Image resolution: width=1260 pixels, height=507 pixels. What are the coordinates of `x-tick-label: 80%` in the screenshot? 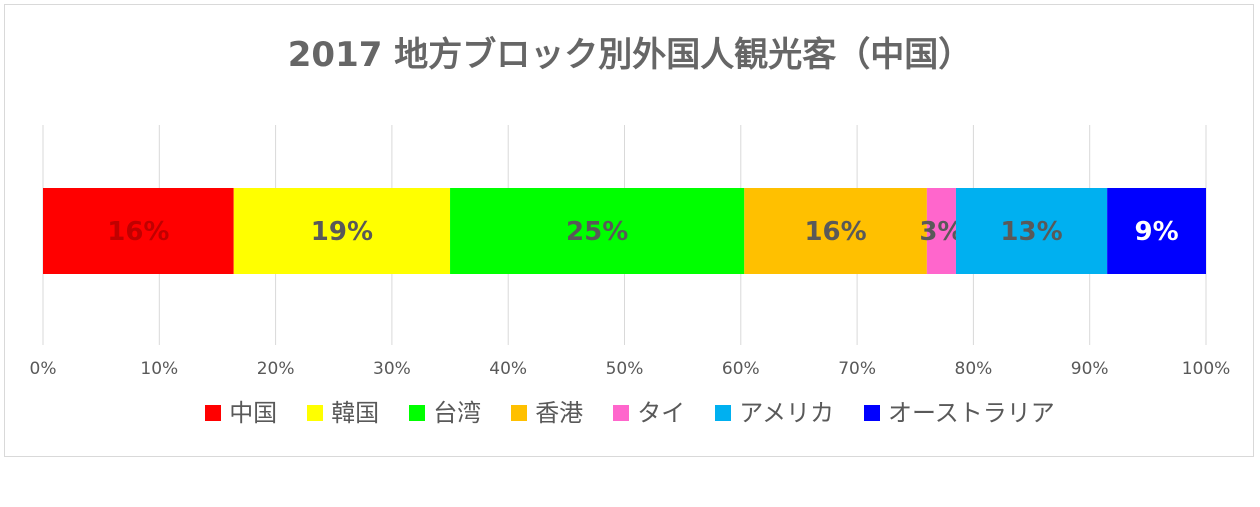 It's located at (974, 369).